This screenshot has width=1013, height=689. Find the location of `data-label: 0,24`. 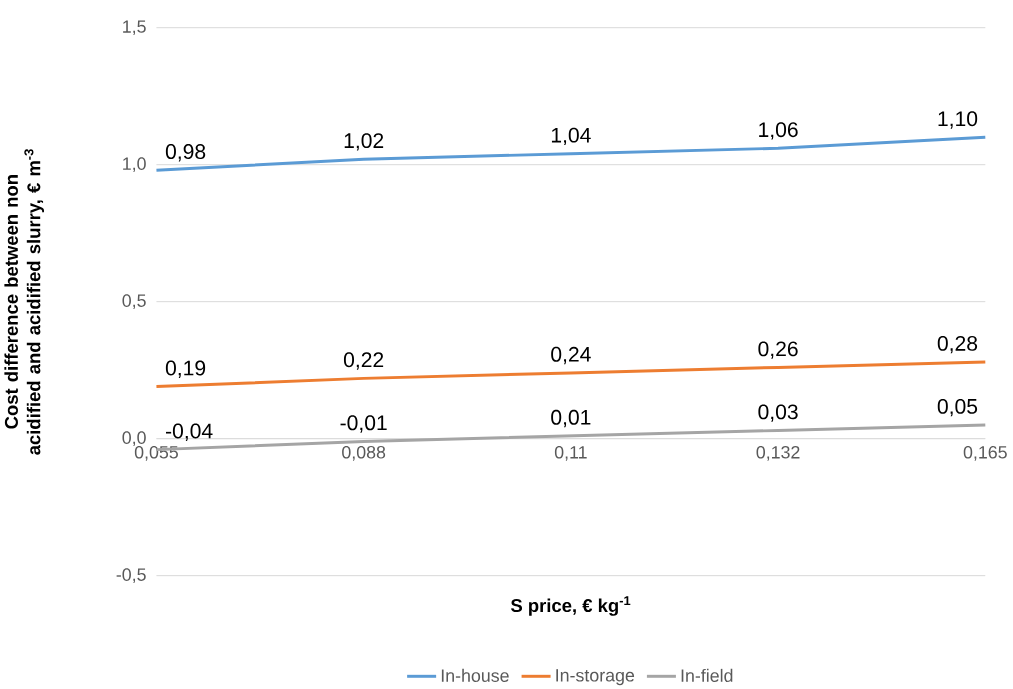

data-label: 0,24 is located at coordinates (571, 355).